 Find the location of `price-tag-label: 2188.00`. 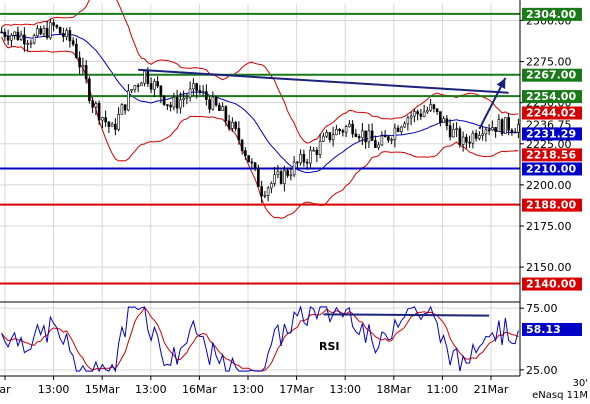

price-tag-label: 2188.00 is located at coordinates (551, 205).